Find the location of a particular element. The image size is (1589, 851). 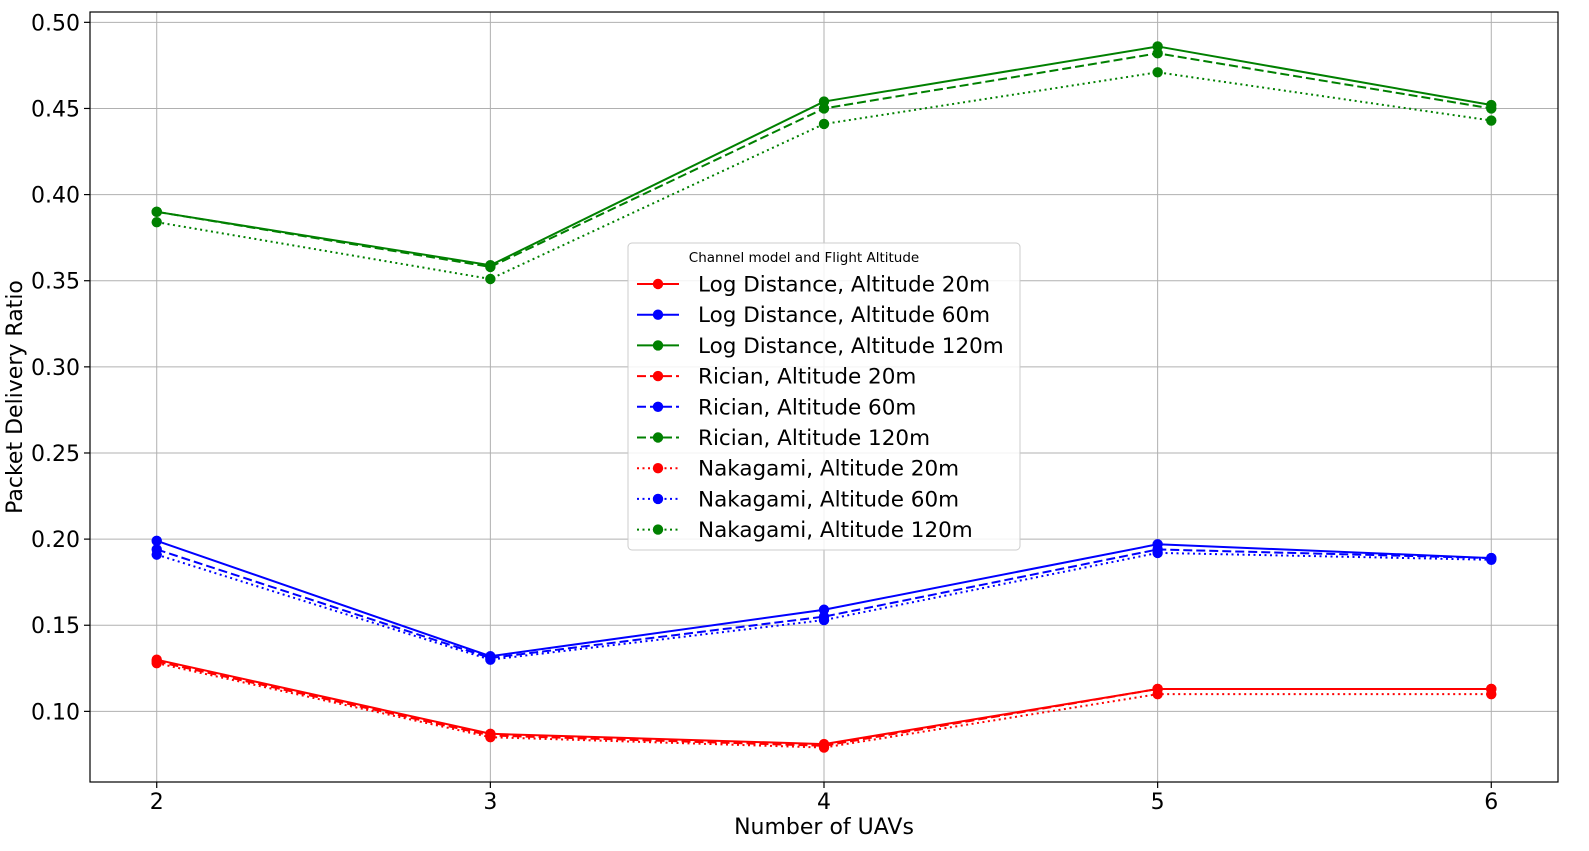

legend-item: Rician, Altitude 120m is located at coordinates (783, 438).